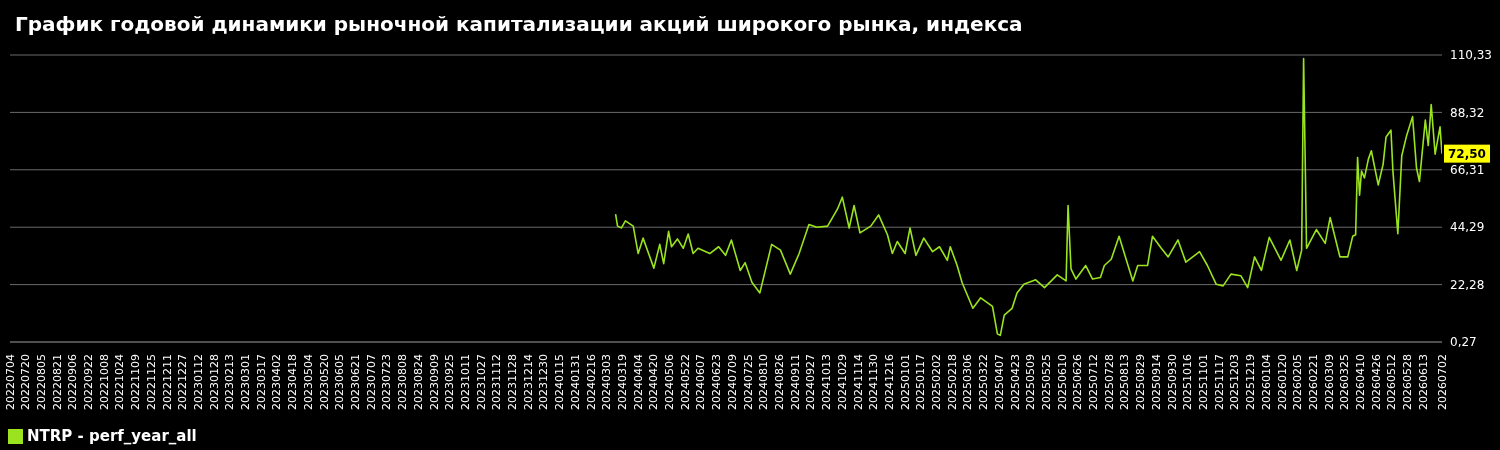  What do you see at coordinates (183, 382) in the screenshot?
I see `x-tick-label: 20221227` at bounding box center [183, 382].